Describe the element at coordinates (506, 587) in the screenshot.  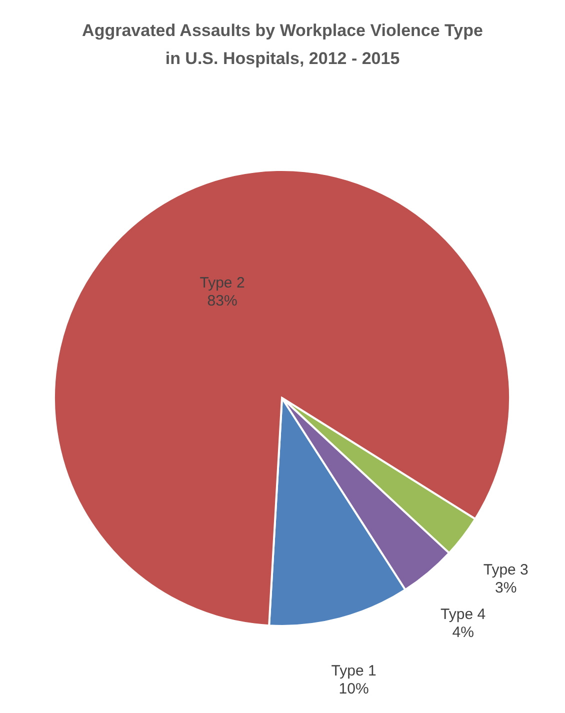
I see `data-label: 3%` at that location.